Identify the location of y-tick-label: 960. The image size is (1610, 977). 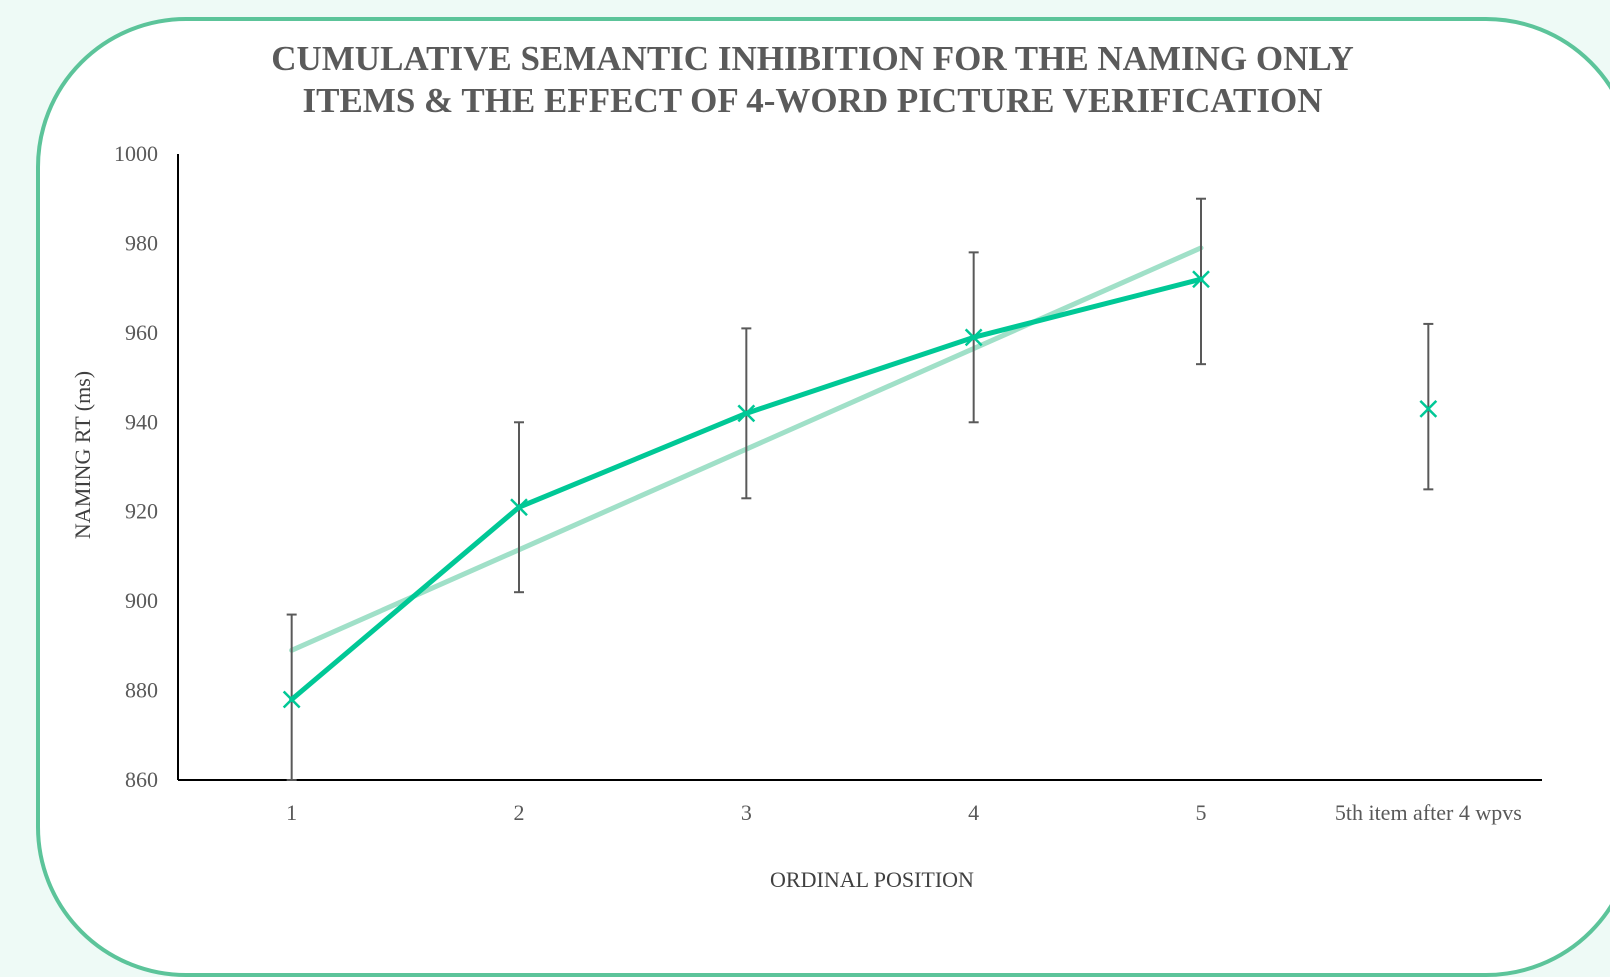
(141, 332).